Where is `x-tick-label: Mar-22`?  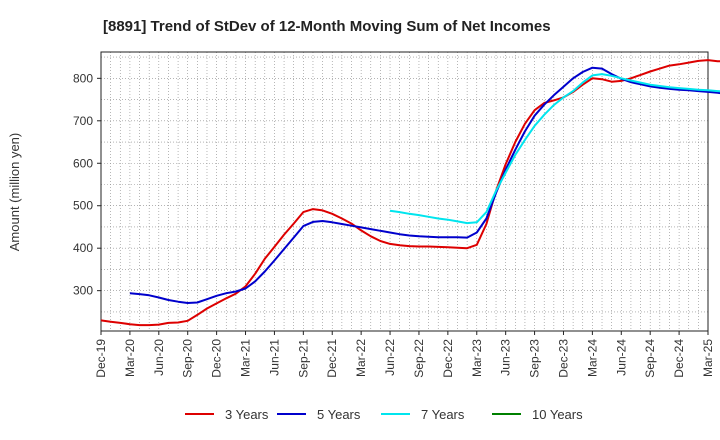 x-tick-label: Mar-22 is located at coordinates (361, 358).